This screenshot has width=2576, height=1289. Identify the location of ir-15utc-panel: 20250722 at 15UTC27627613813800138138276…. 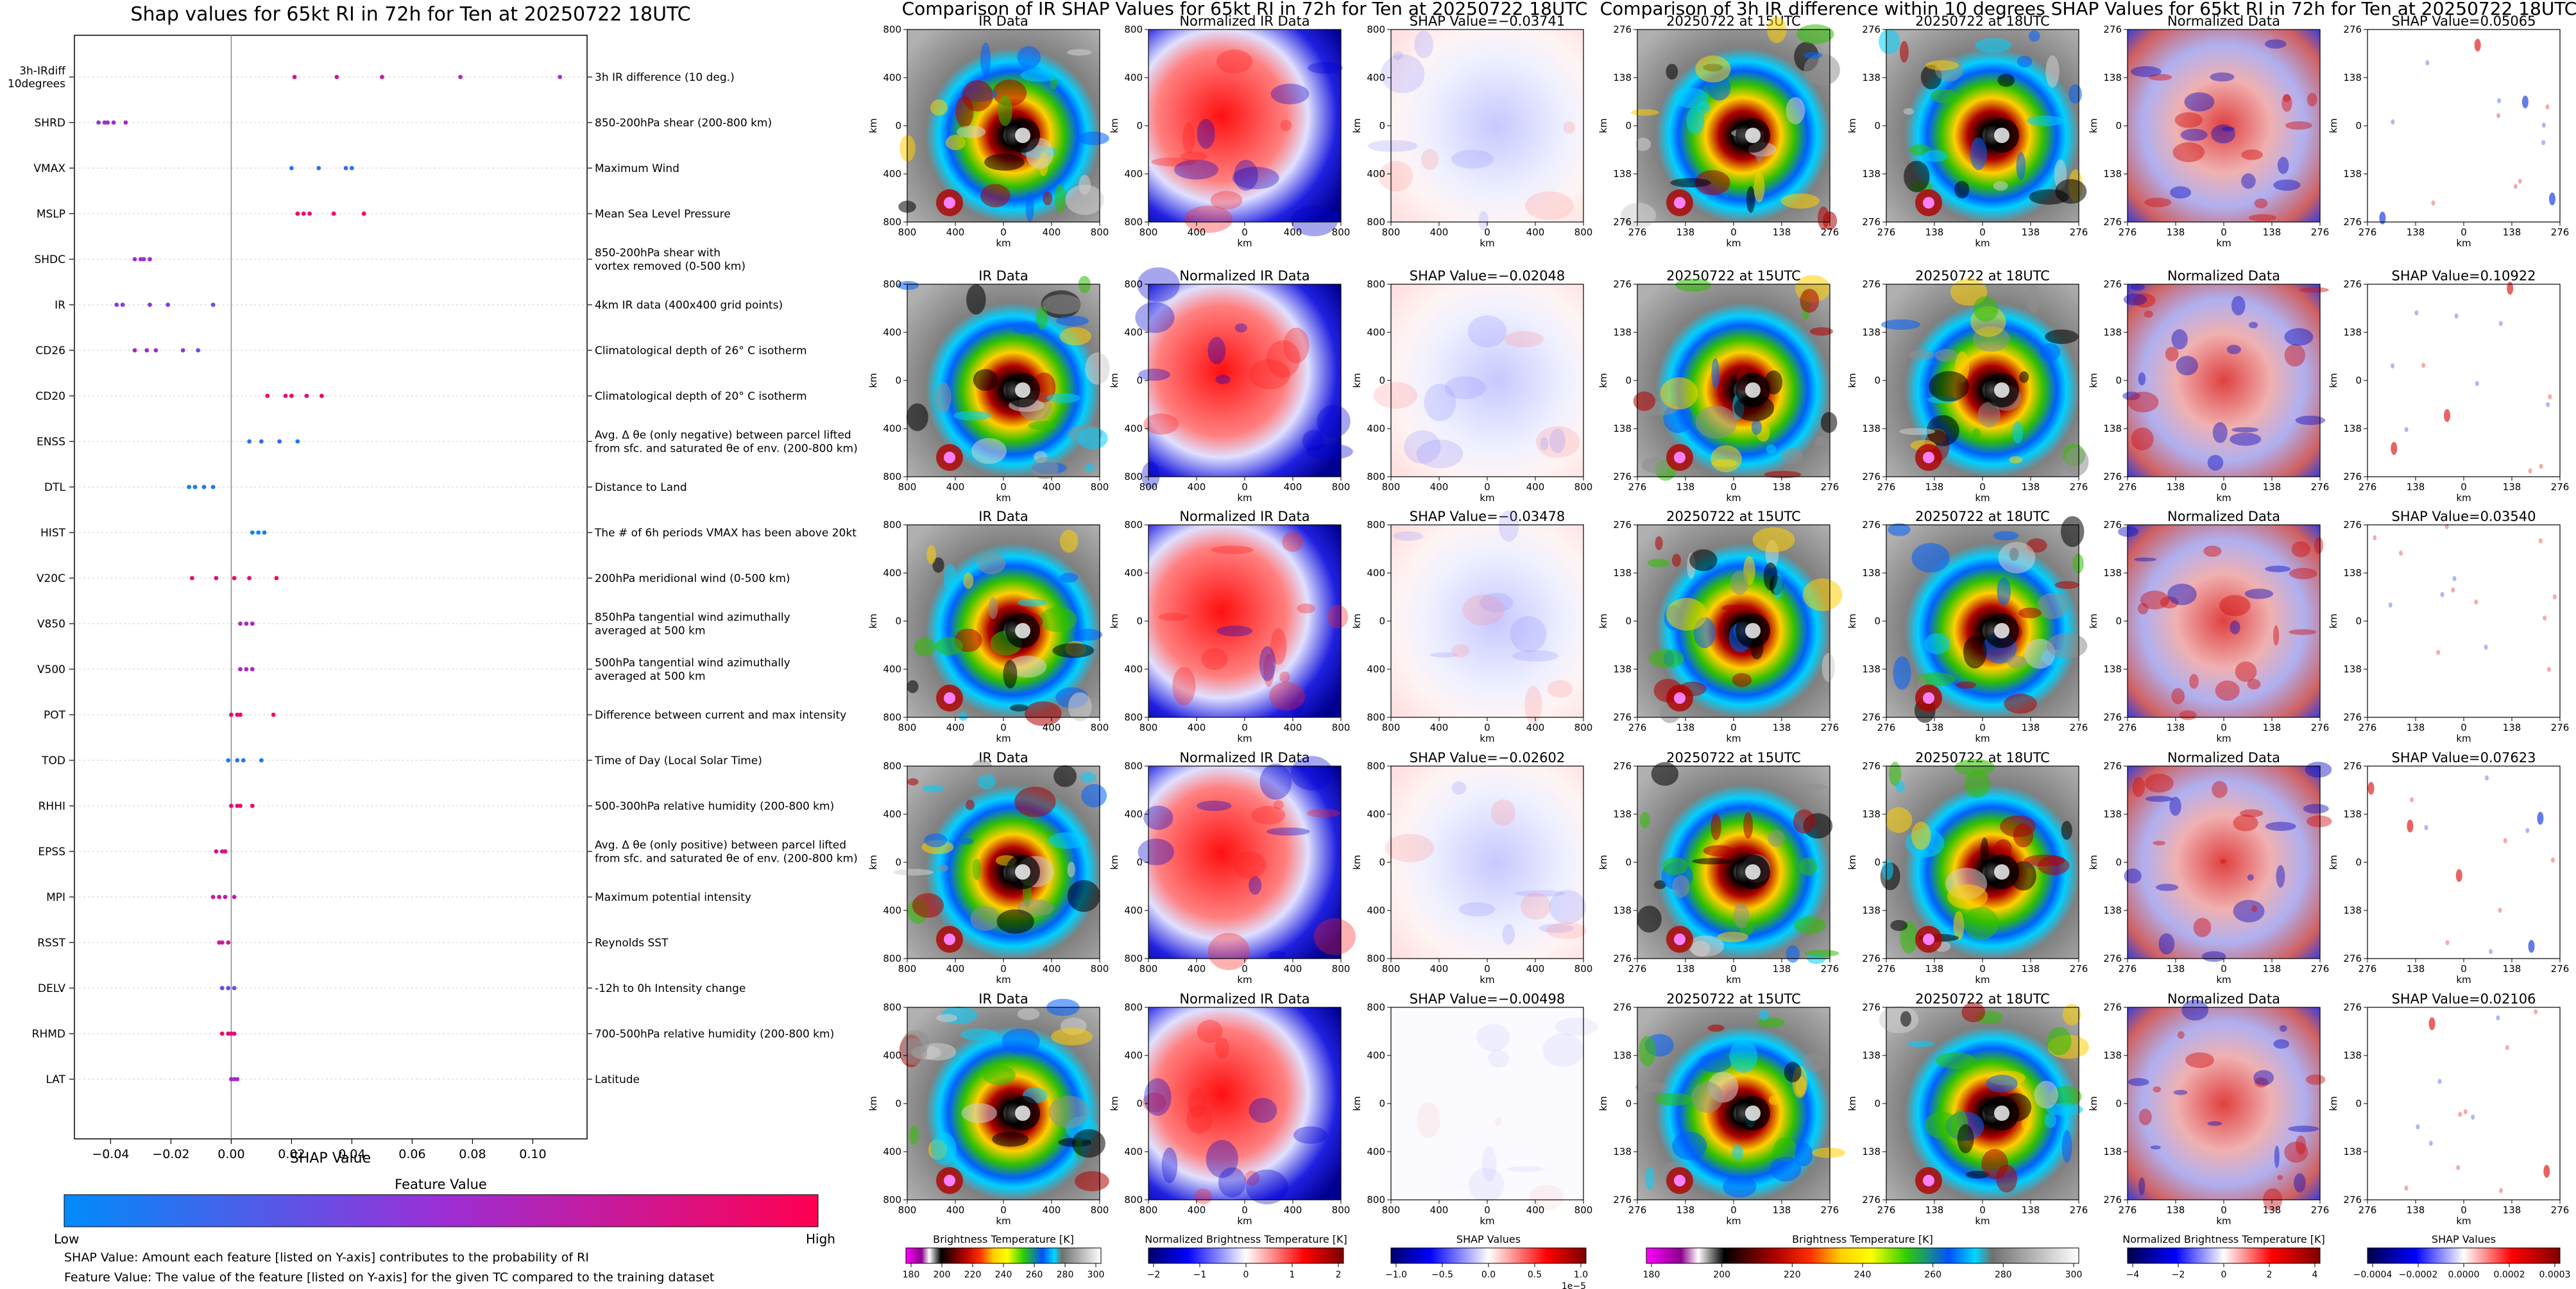
(1720, 626).